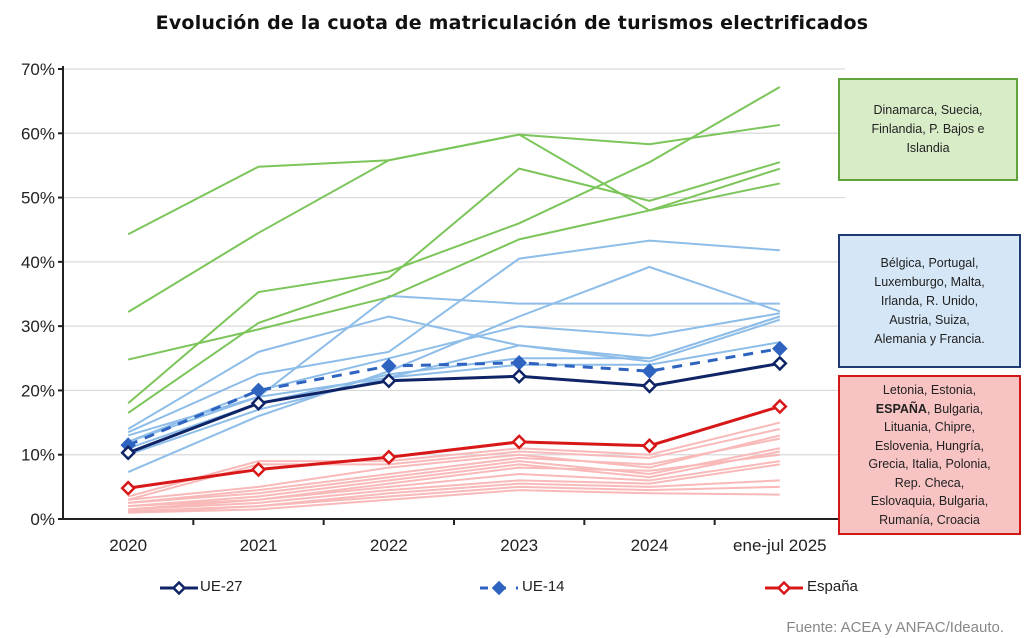  I want to click on box-line: Irlanda, R. Unido,, so click(929, 300).